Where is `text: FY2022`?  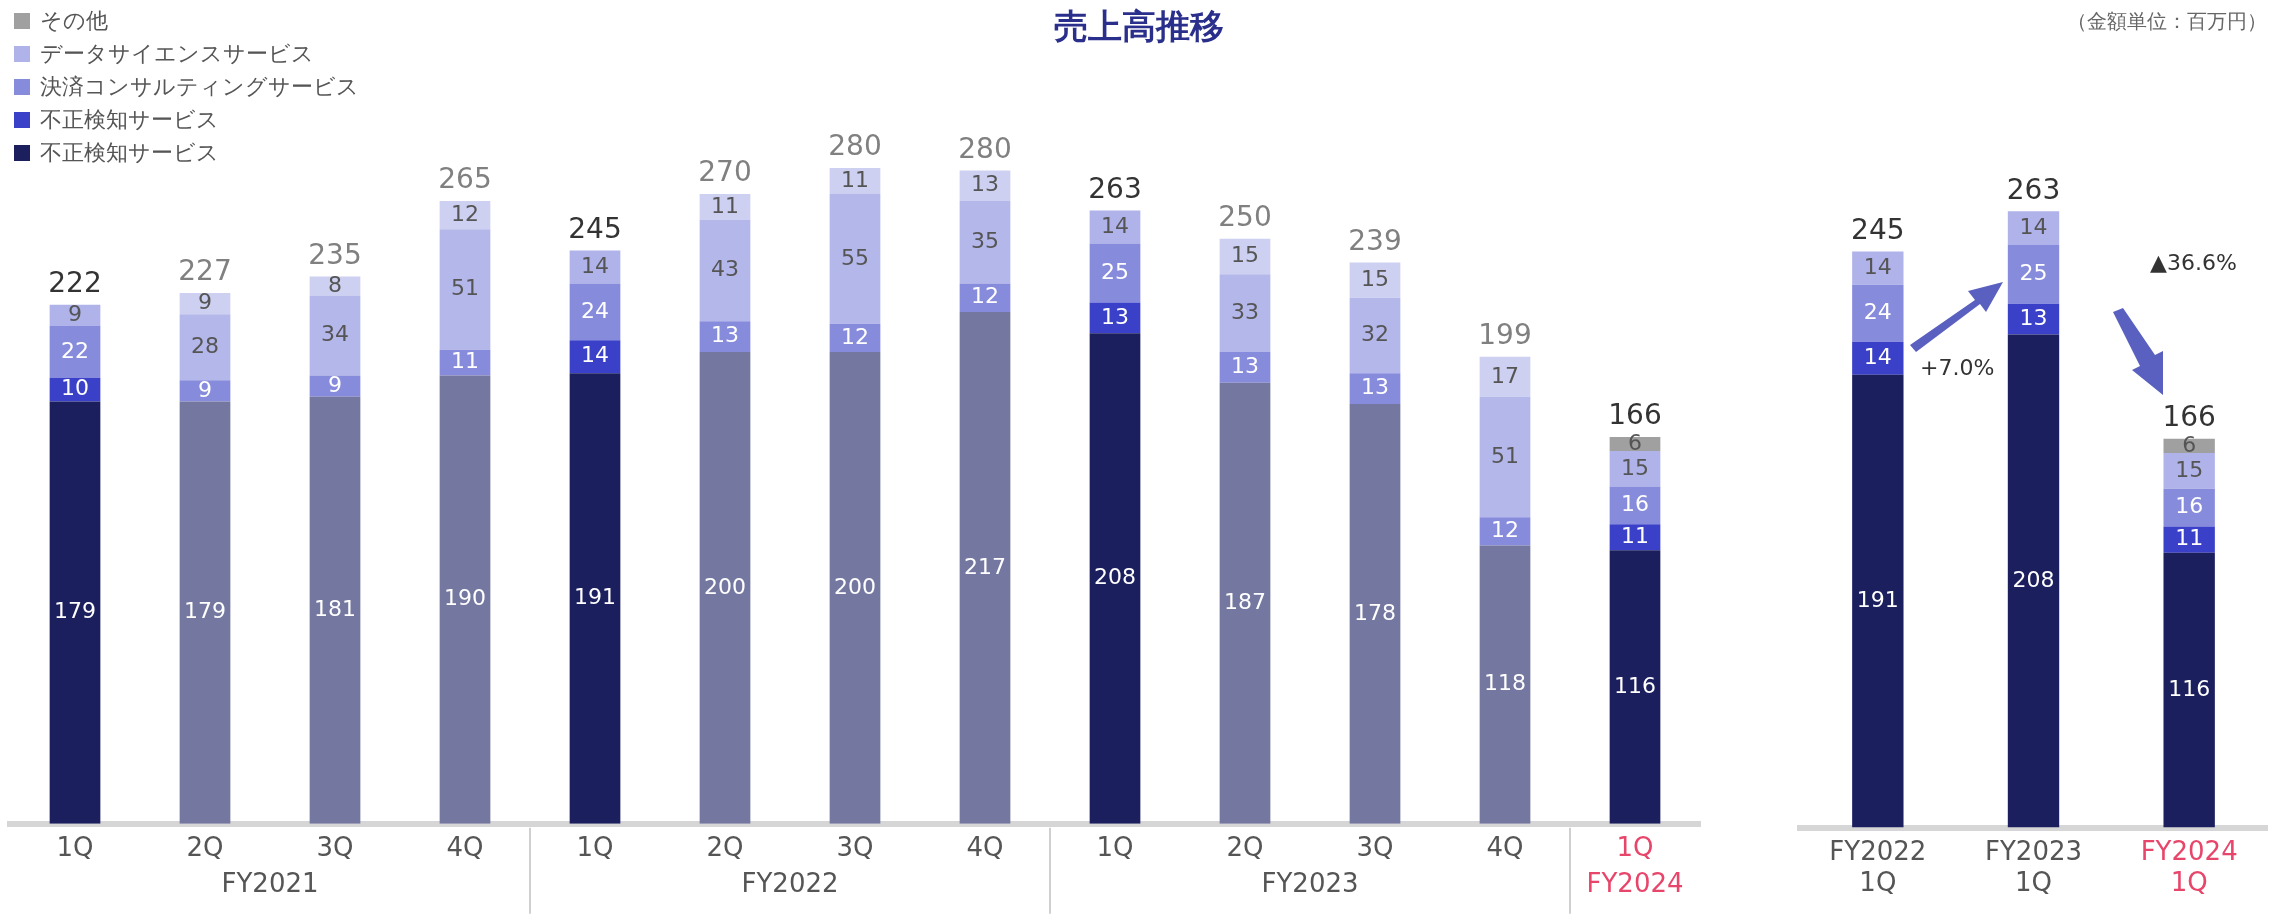 text: FY2022 is located at coordinates (790, 882).